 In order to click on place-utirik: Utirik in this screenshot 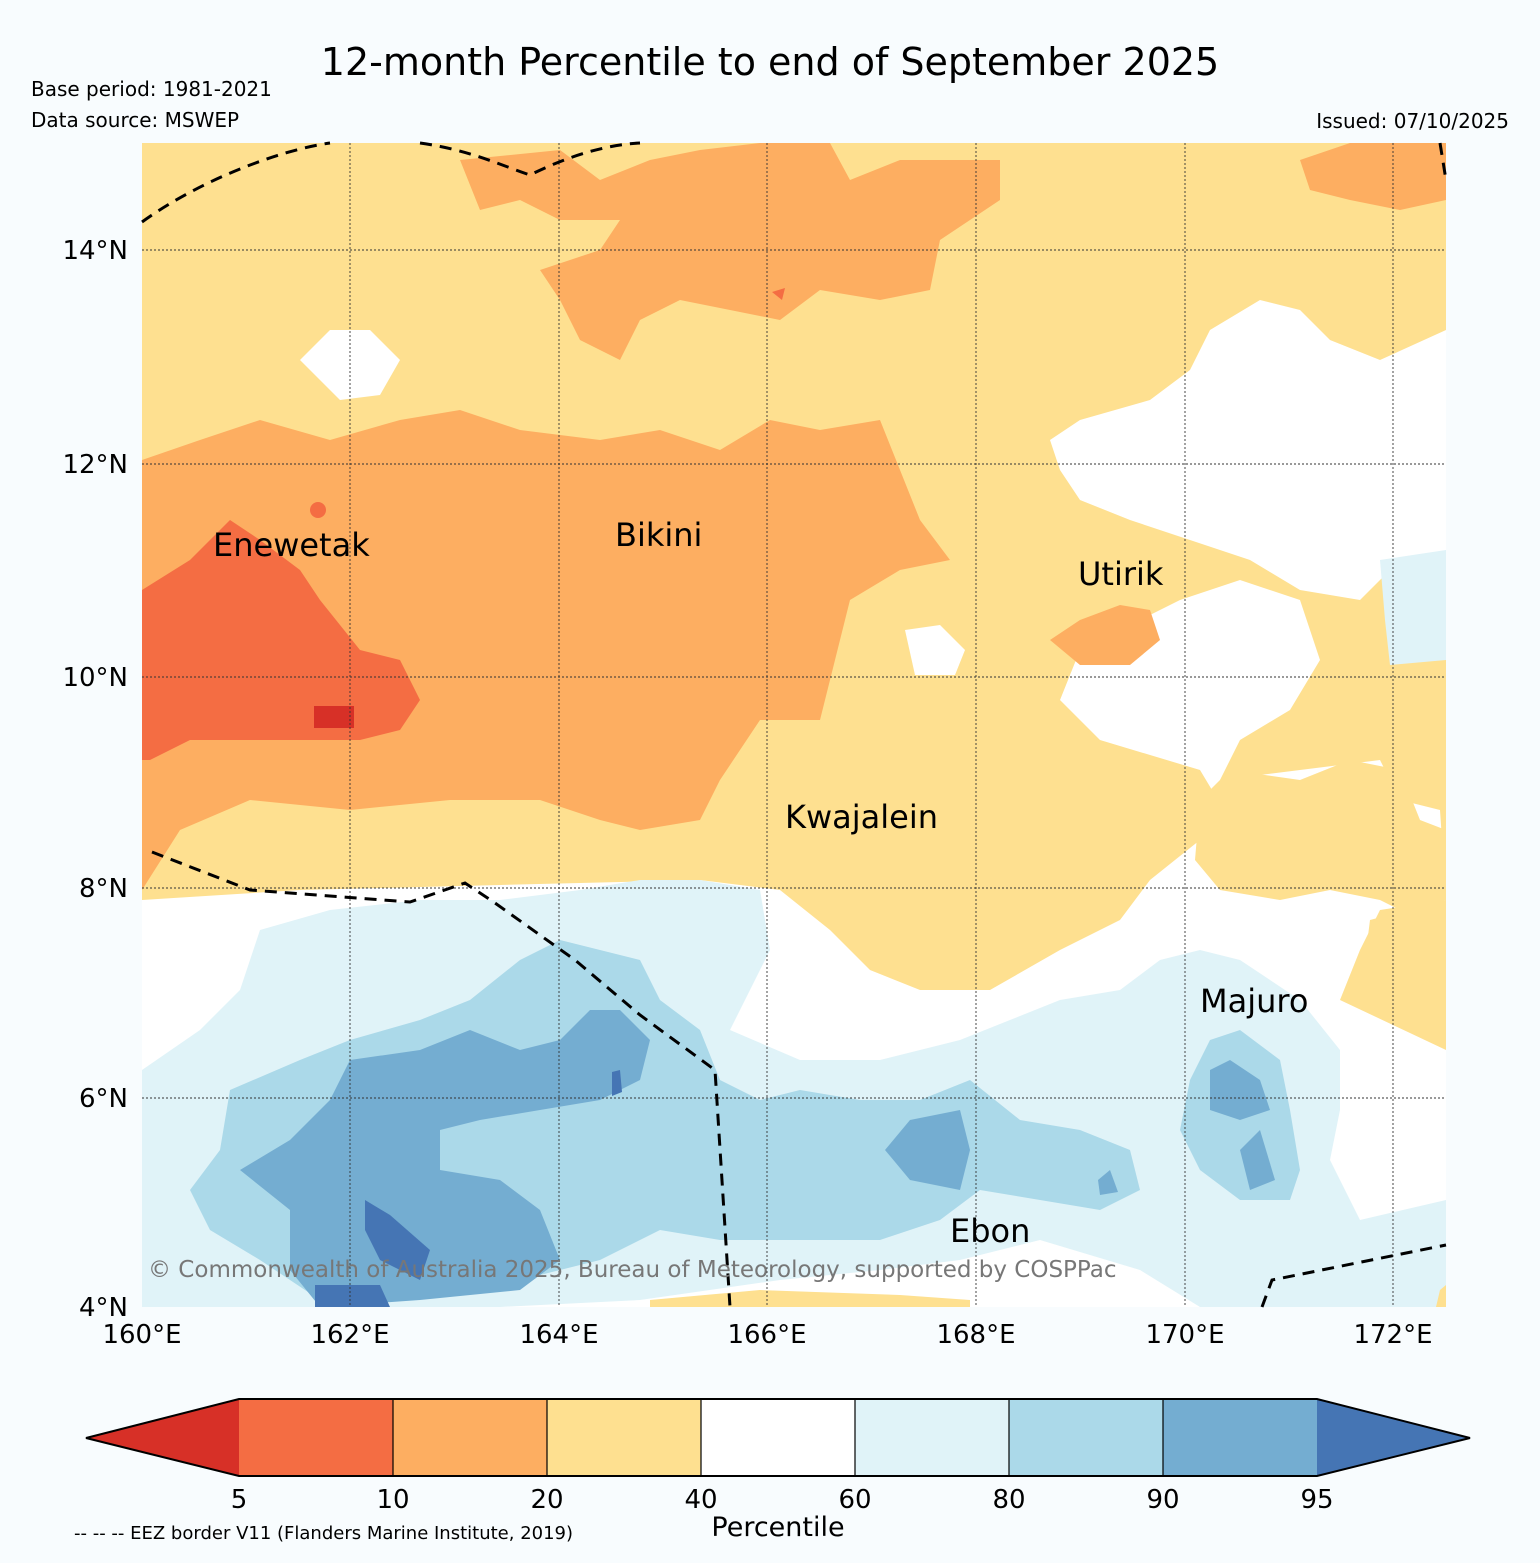, I will do `click(1121, 574)`.